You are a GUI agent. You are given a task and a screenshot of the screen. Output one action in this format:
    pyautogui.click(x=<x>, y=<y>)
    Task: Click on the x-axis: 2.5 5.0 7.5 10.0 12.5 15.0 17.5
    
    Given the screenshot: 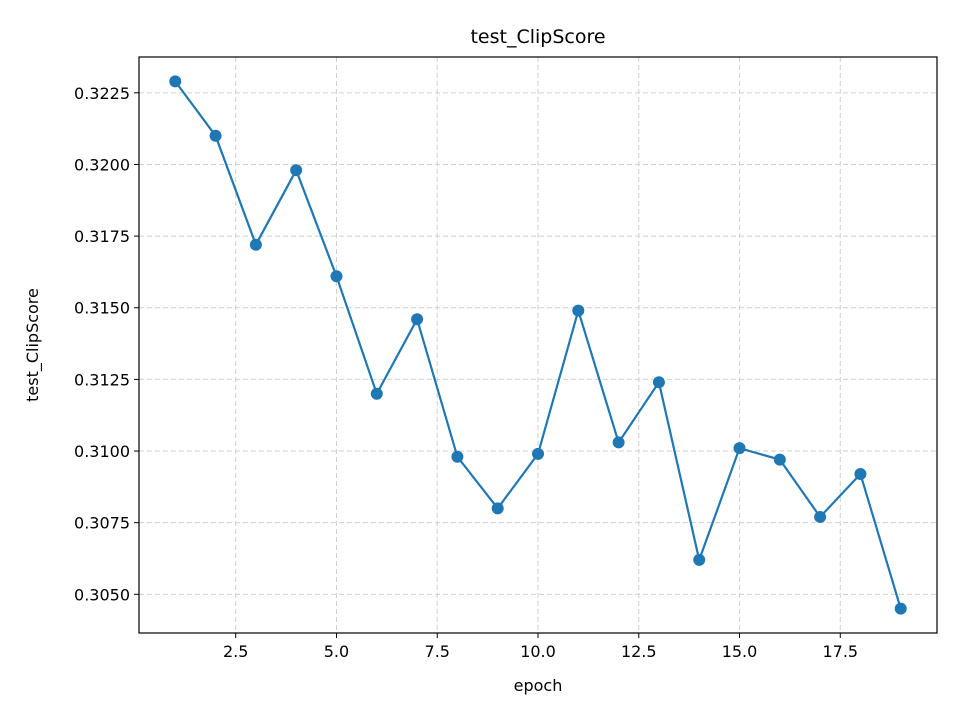 What is the action you would take?
    pyautogui.click(x=540, y=647)
    